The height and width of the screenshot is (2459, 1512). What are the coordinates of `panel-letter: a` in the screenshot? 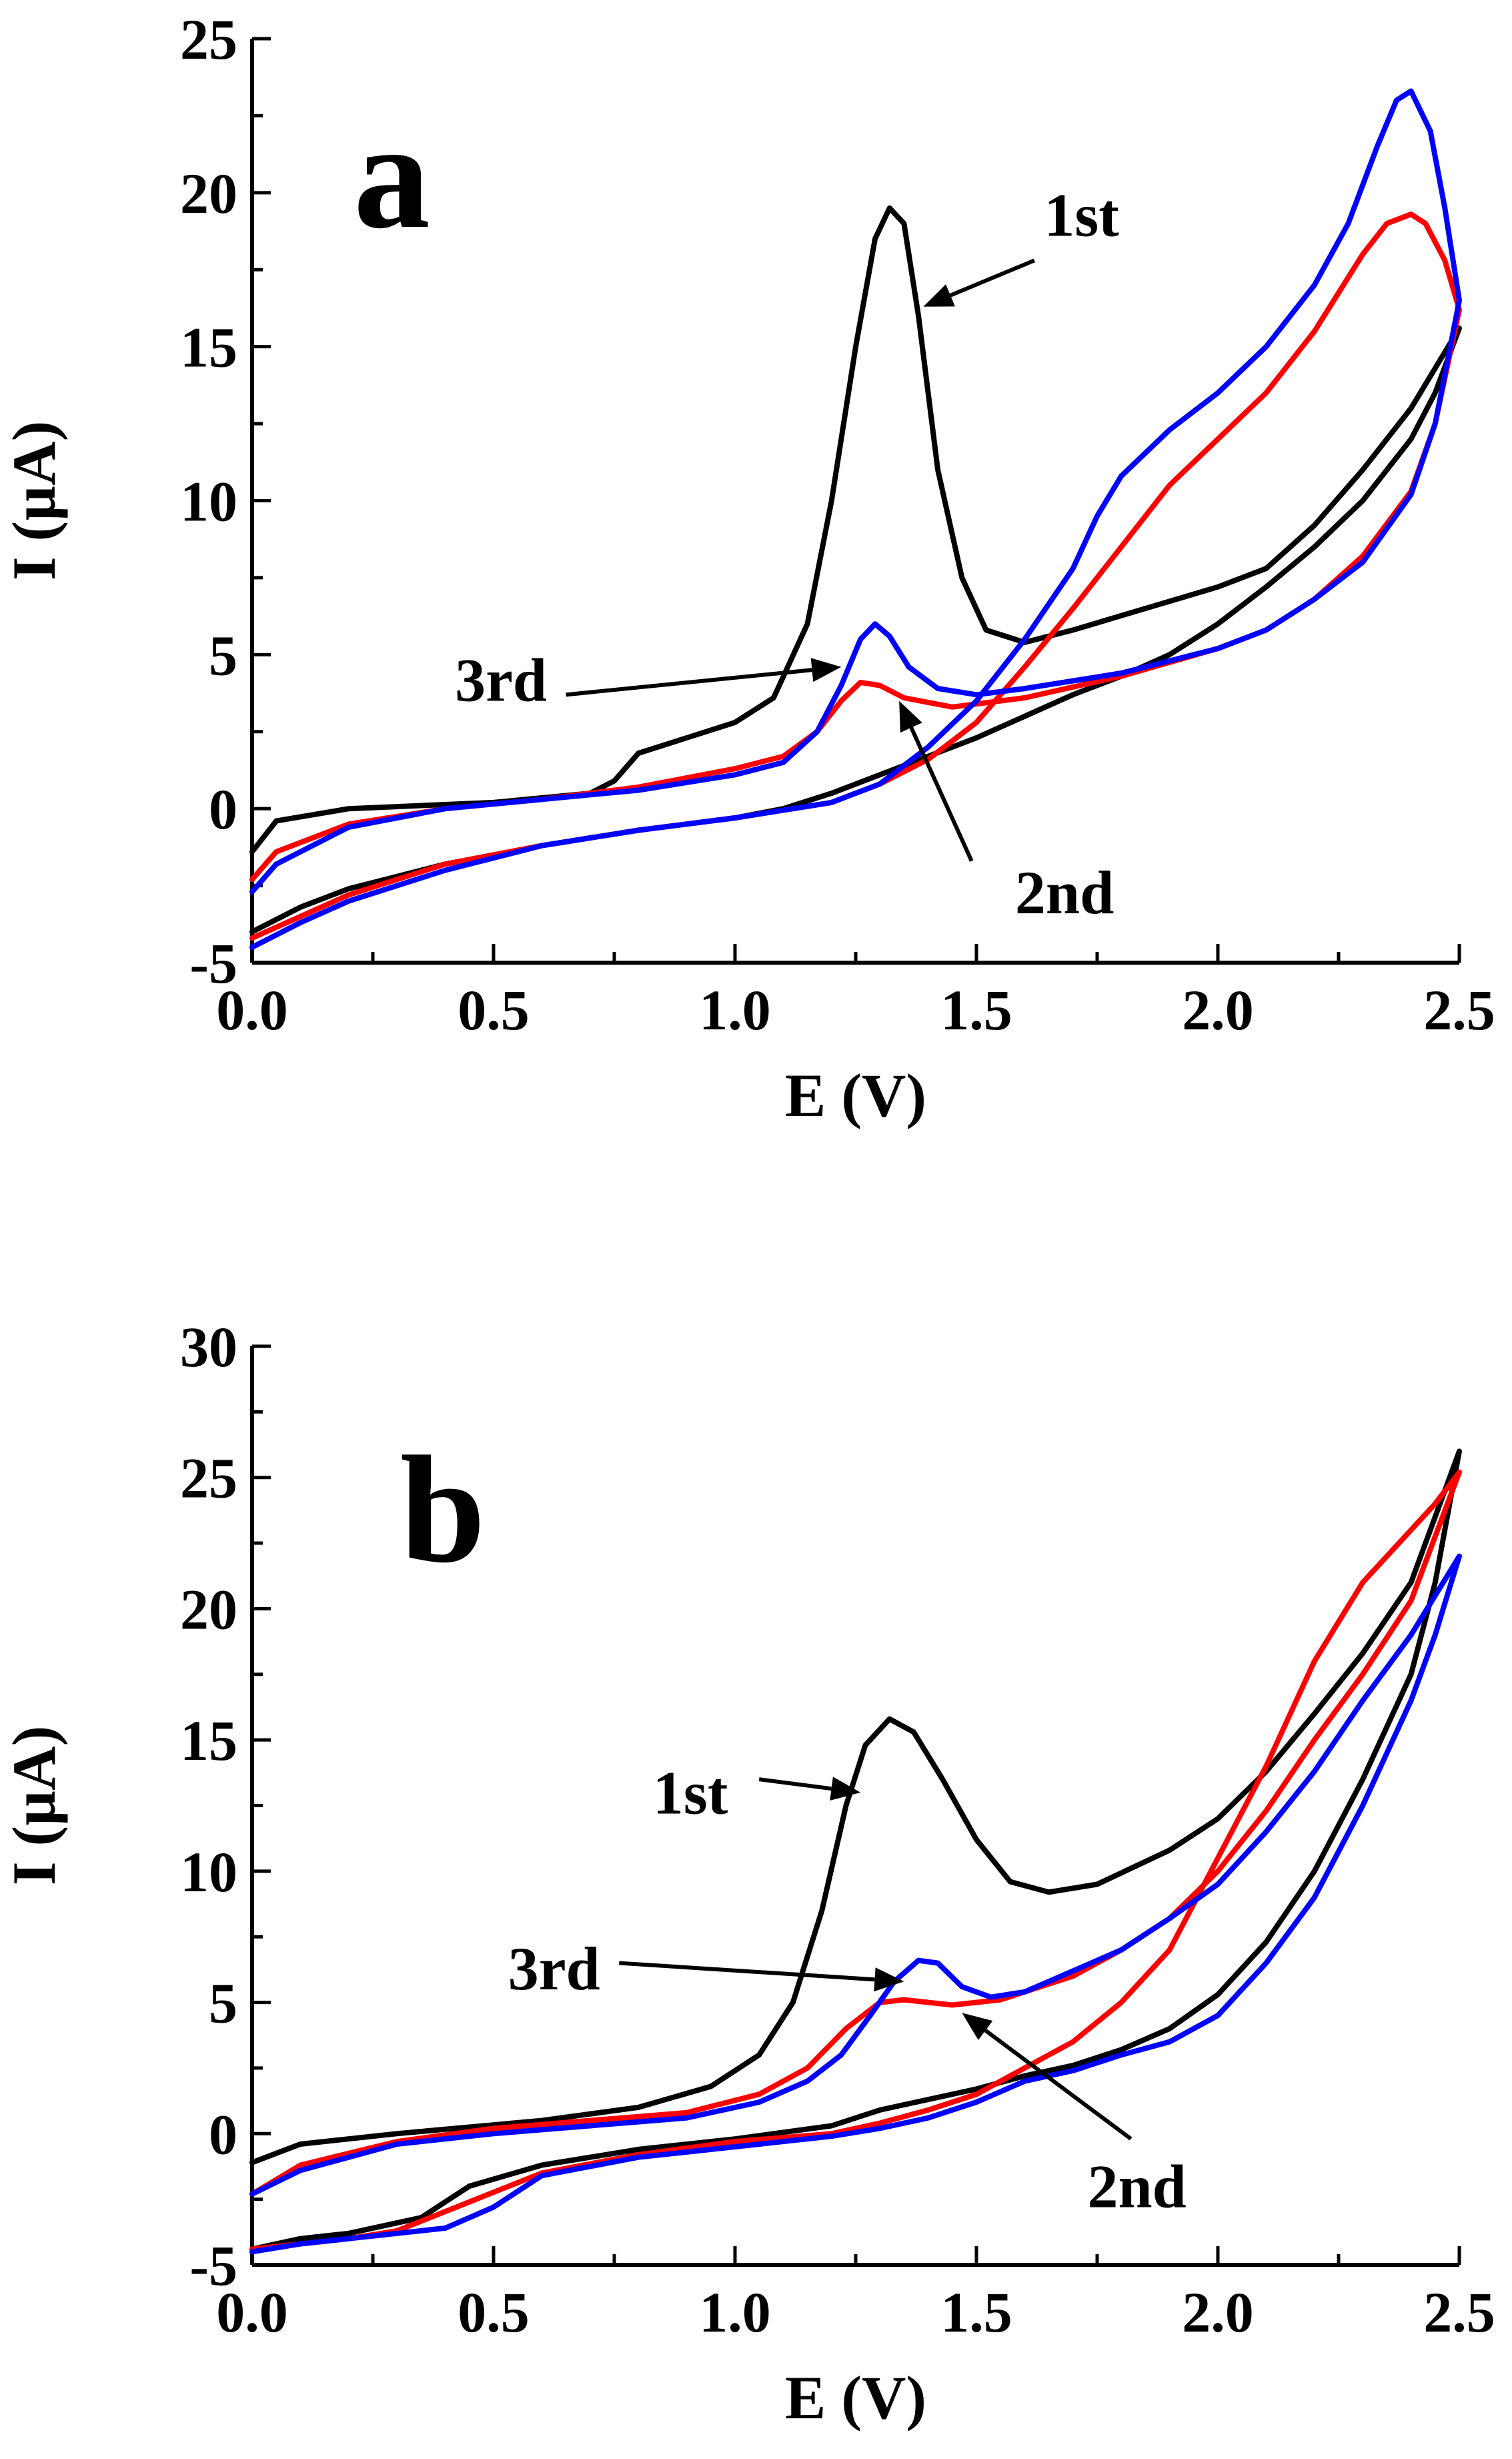 It's located at (391, 175).